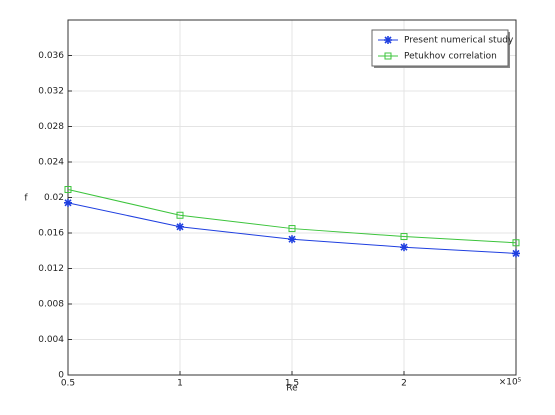 This screenshot has width=555, height=415. I want to click on y-axis-label: f, so click(26, 199).